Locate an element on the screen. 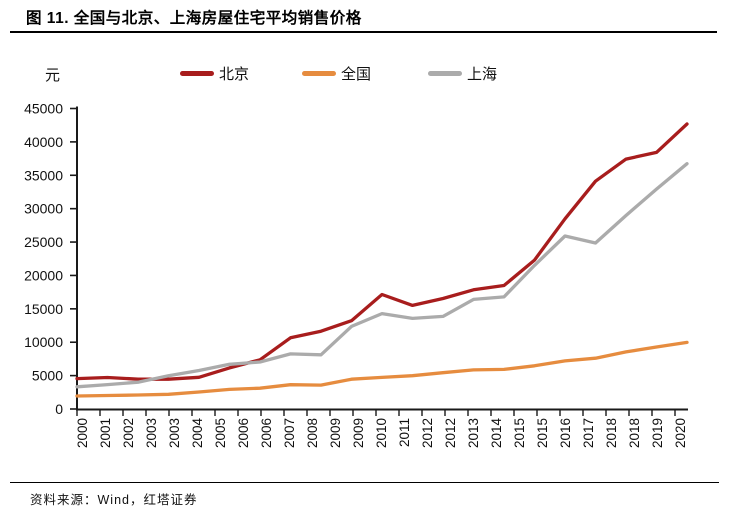 The width and height of the screenshot is (729, 518). x-tick-label: 2004 is located at coordinates (197, 433).